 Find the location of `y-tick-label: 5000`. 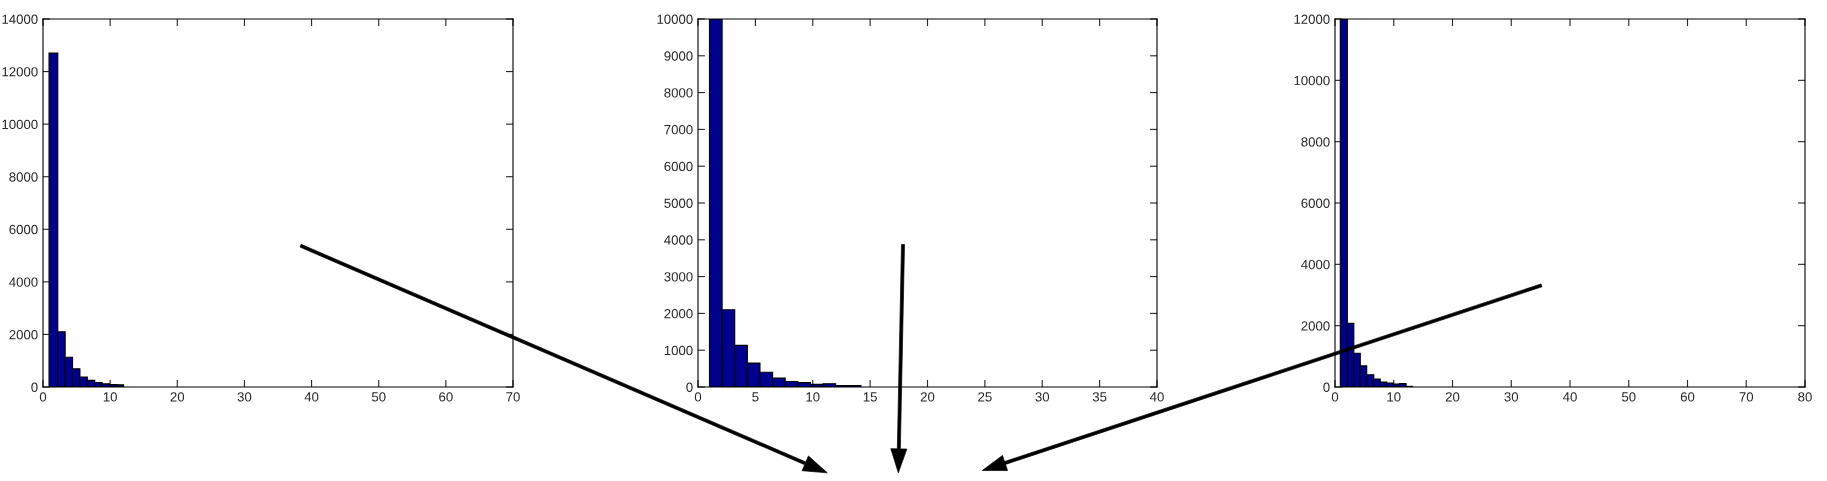

y-tick-label: 5000 is located at coordinates (678, 203).